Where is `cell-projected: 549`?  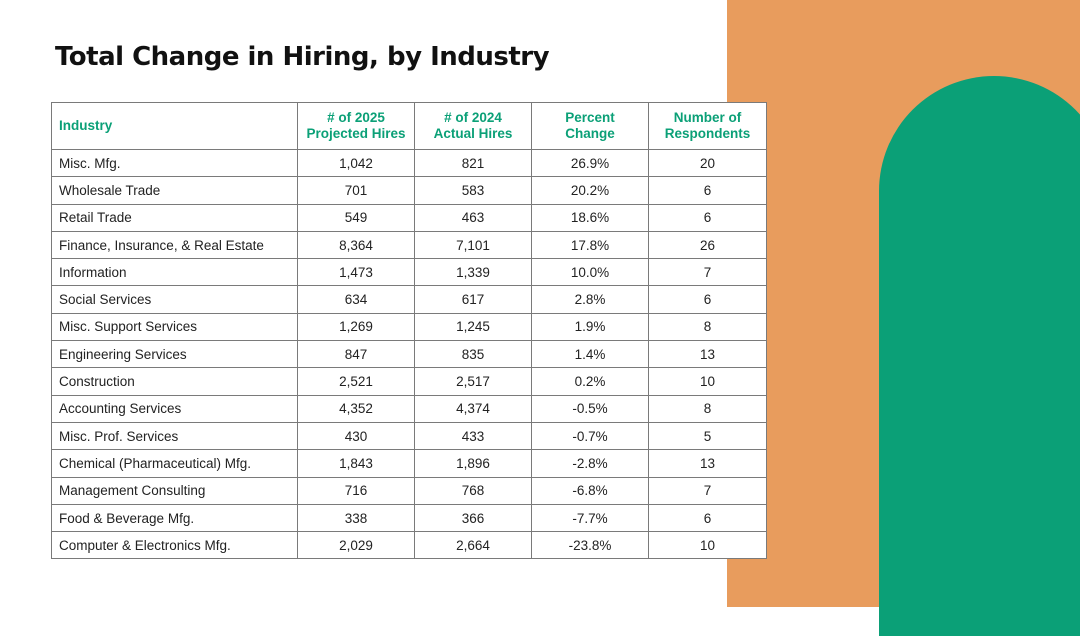 cell-projected: 549 is located at coordinates (356, 217).